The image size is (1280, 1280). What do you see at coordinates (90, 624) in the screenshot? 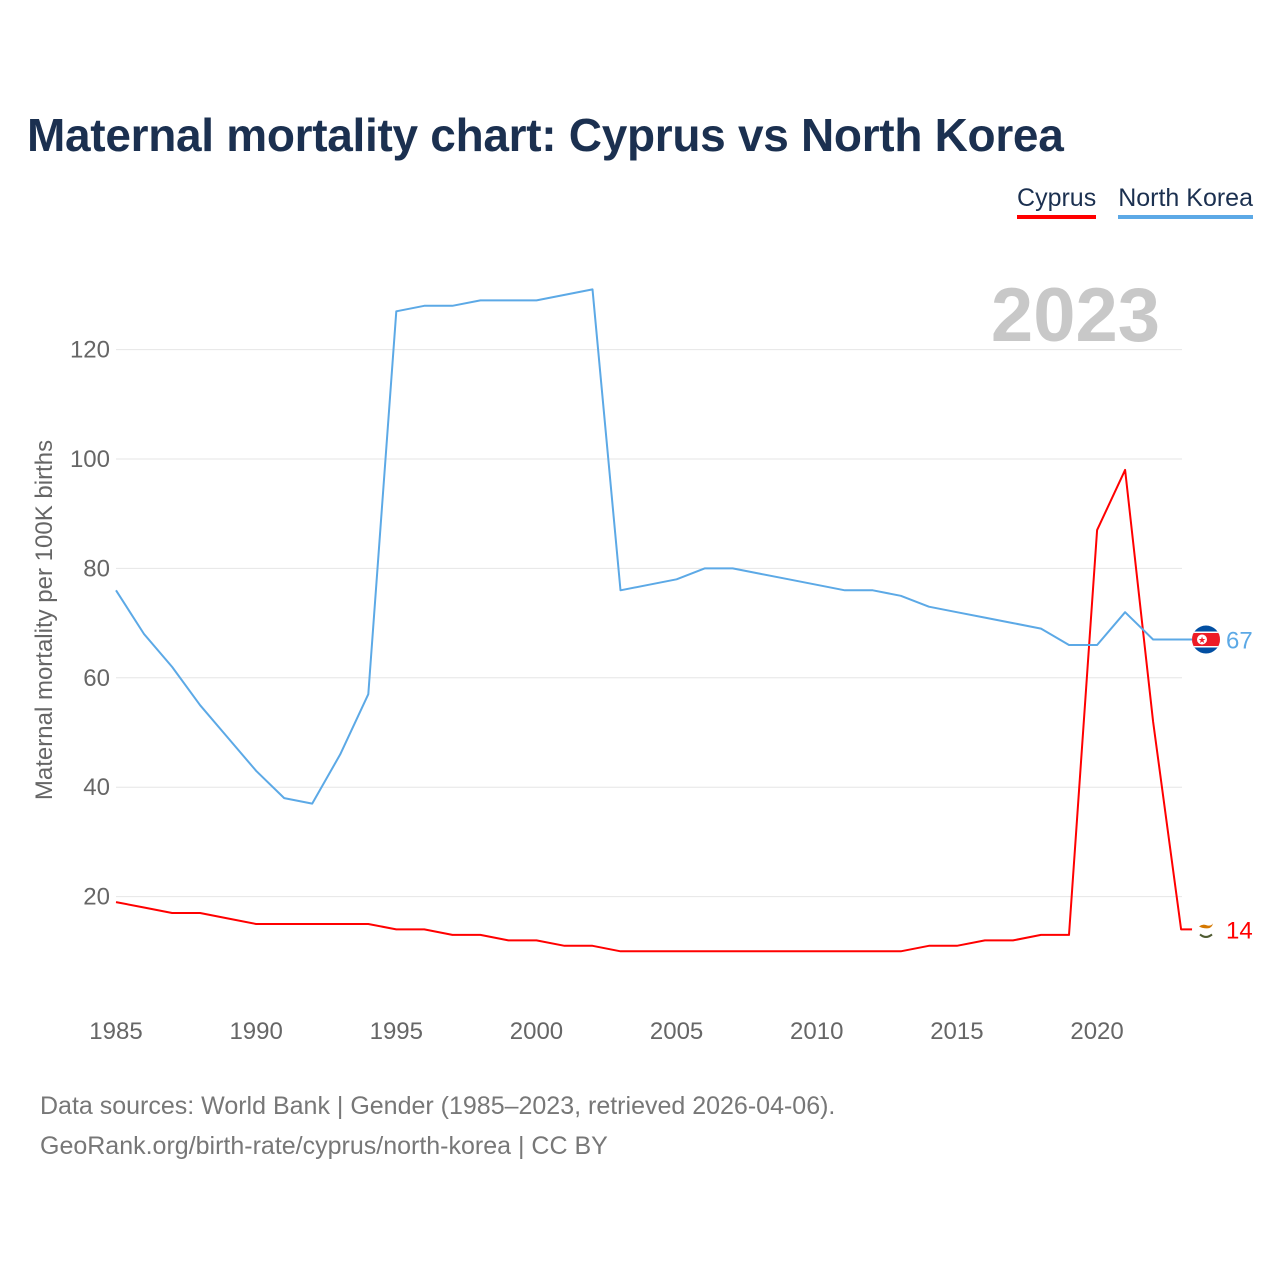
I see `y-axis-ticks: 20 40 60 80 100 120` at bounding box center [90, 624].